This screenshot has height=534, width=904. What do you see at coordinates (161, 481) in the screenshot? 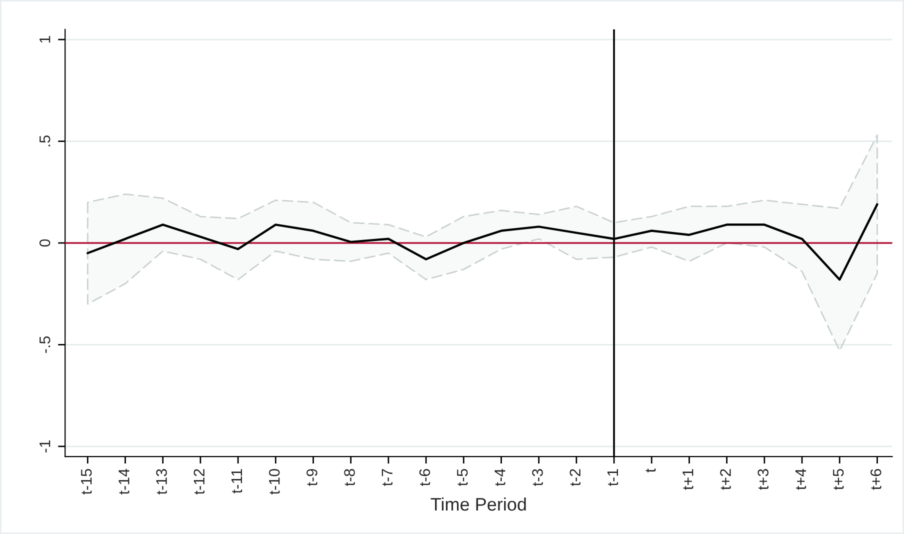
I see `x-tick-label: t-13` at bounding box center [161, 481].